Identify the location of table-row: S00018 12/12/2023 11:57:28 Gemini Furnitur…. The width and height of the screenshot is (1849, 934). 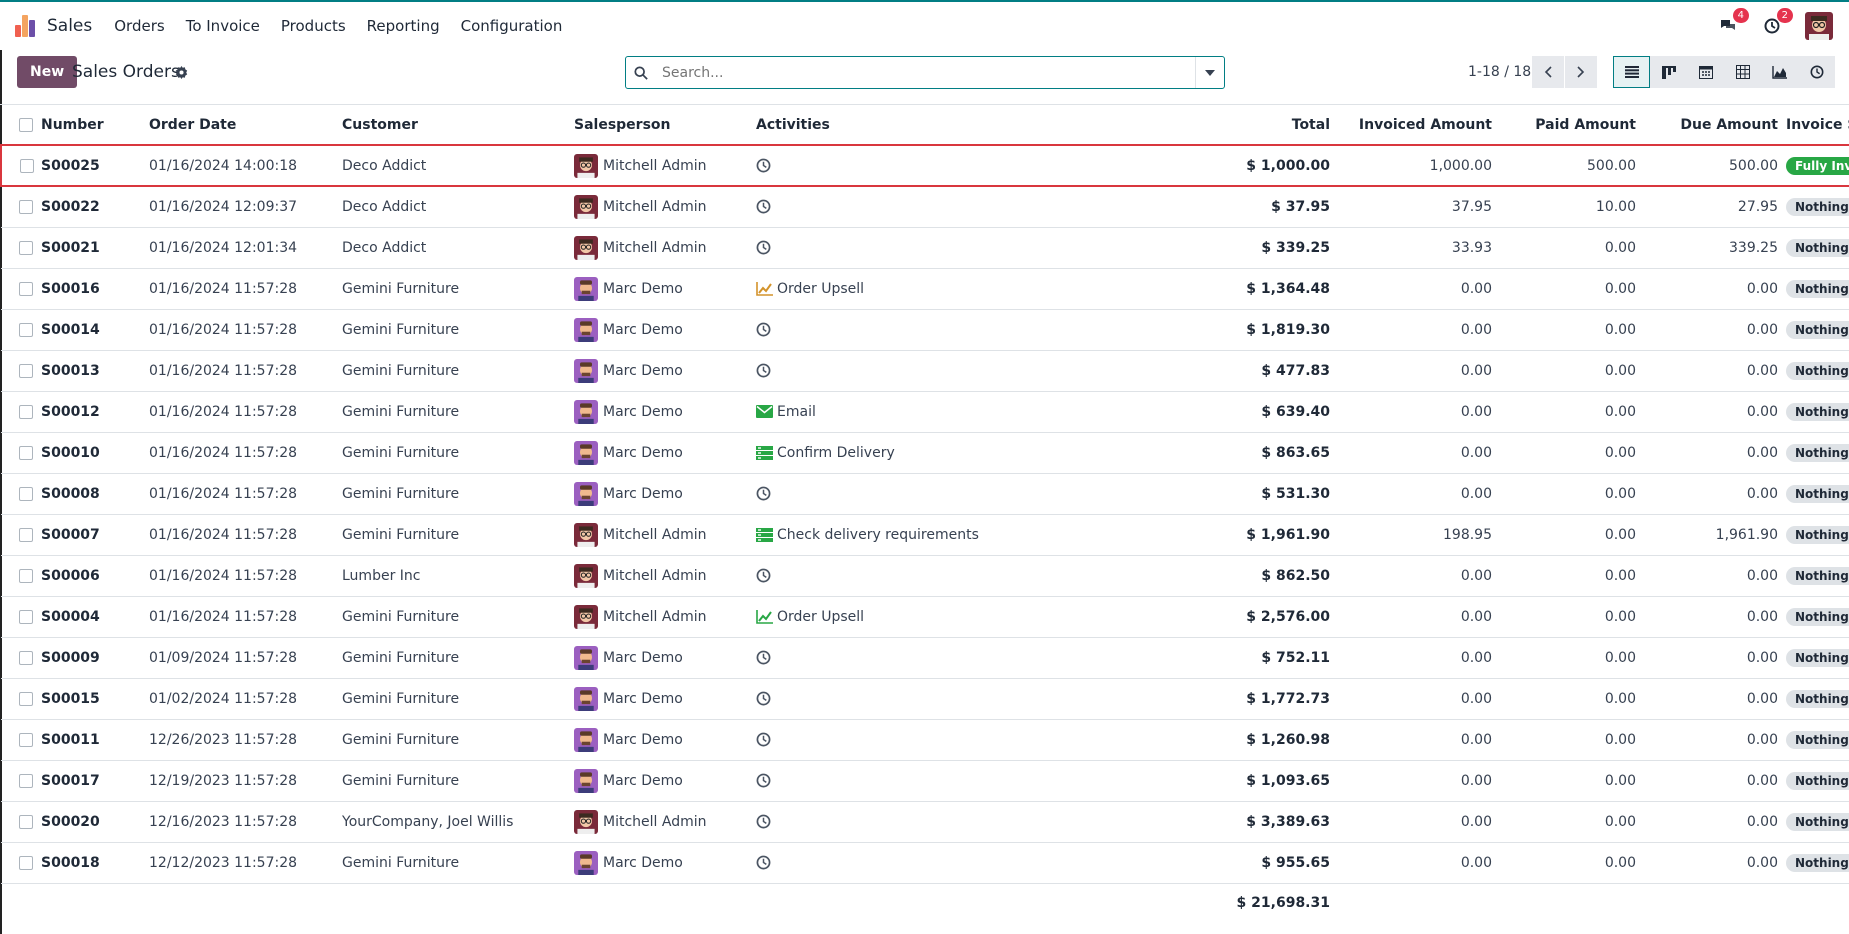
(925, 863).